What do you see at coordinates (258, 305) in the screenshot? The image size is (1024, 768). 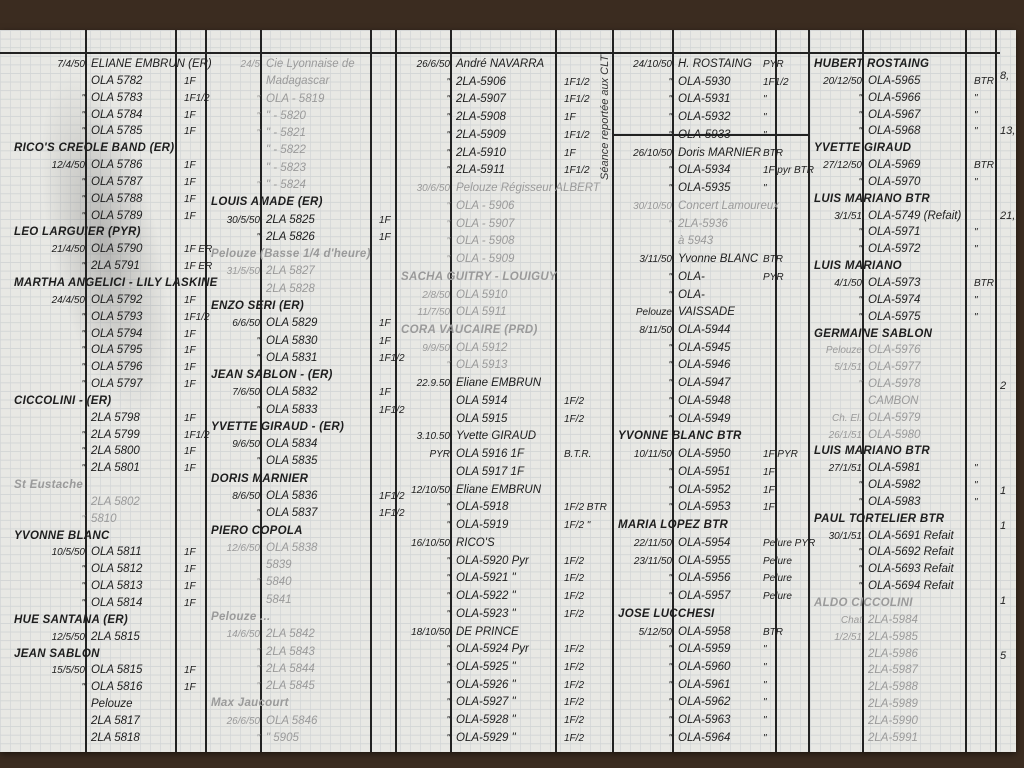 I see `artist-name: ENZO SERI (ER)` at bounding box center [258, 305].